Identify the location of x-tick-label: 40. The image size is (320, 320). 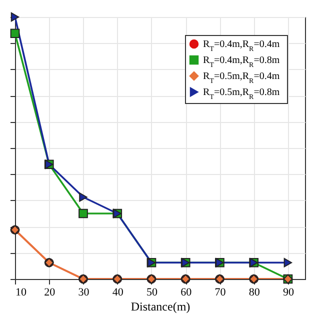
(118, 292).